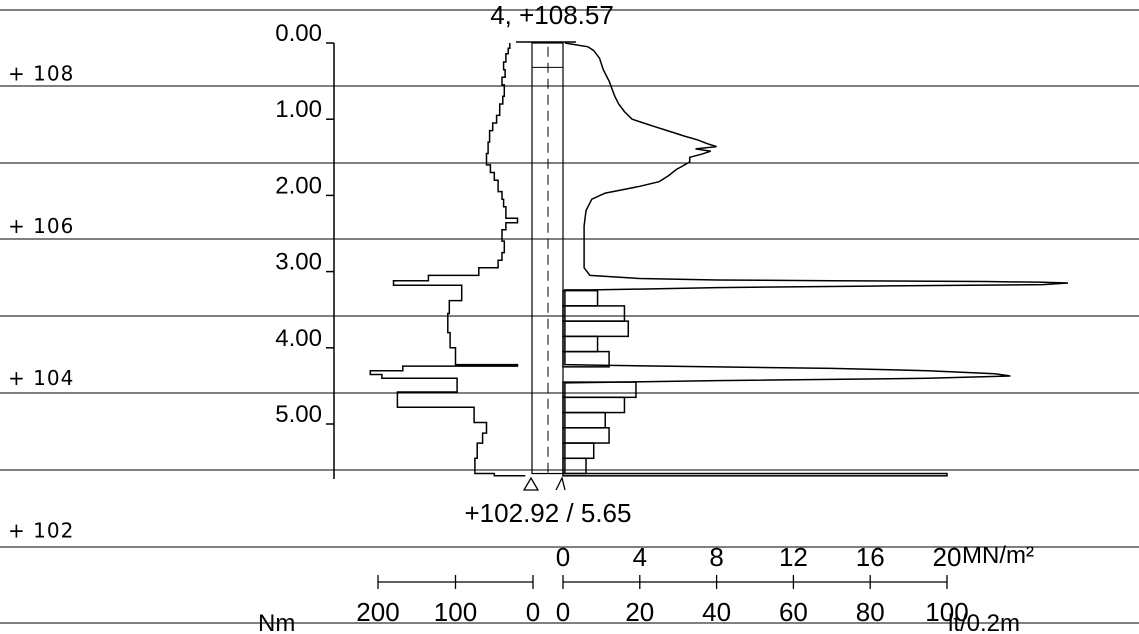 This screenshot has height=634, width=1139. What do you see at coordinates (640, 557) in the screenshot?
I see `resistance-tick-label: 4` at bounding box center [640, 557].